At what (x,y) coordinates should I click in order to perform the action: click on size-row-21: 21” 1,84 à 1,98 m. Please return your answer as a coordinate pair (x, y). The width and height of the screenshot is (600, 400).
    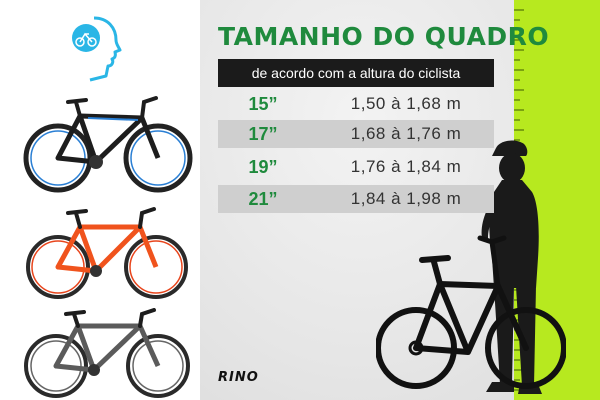
    Looking at the image, I should click on (356, 199).